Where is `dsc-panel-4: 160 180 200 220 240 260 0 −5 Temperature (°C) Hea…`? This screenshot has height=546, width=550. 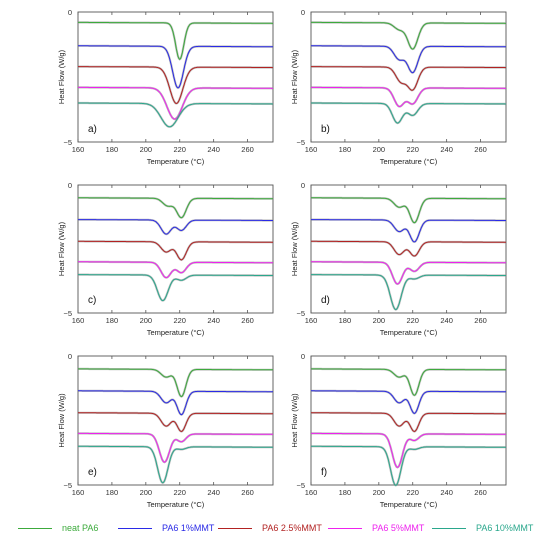
dsc-panel-4: 160 180 200 220 240 260 0 −5 Temperature (°C) Hea… is located at coordinates (165, 430).